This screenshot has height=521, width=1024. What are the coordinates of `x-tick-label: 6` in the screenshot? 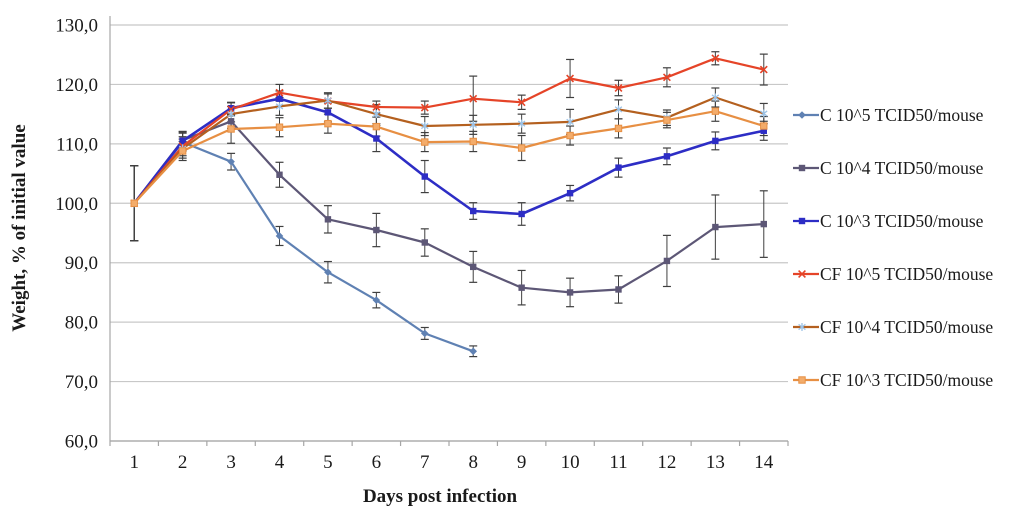 It's located at (377, 462).